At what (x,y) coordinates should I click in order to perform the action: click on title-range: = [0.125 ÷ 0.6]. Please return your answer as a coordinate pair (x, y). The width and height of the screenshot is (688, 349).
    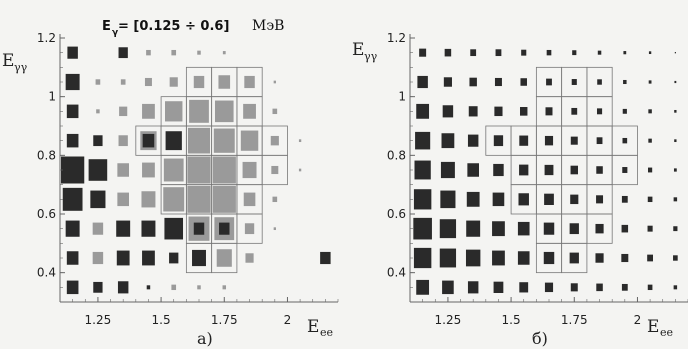
    Looking at the image, I should click on (173, 26).